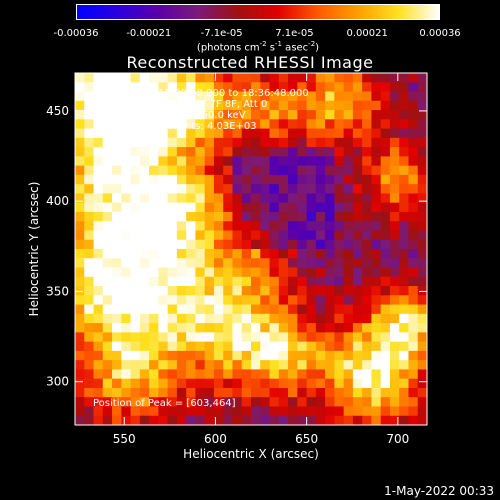 The image size is (500, 500). Describe the element at coordinates (367, 33) in the screenshot. I see `colorbar-tick-label: 0.00021` at that location.